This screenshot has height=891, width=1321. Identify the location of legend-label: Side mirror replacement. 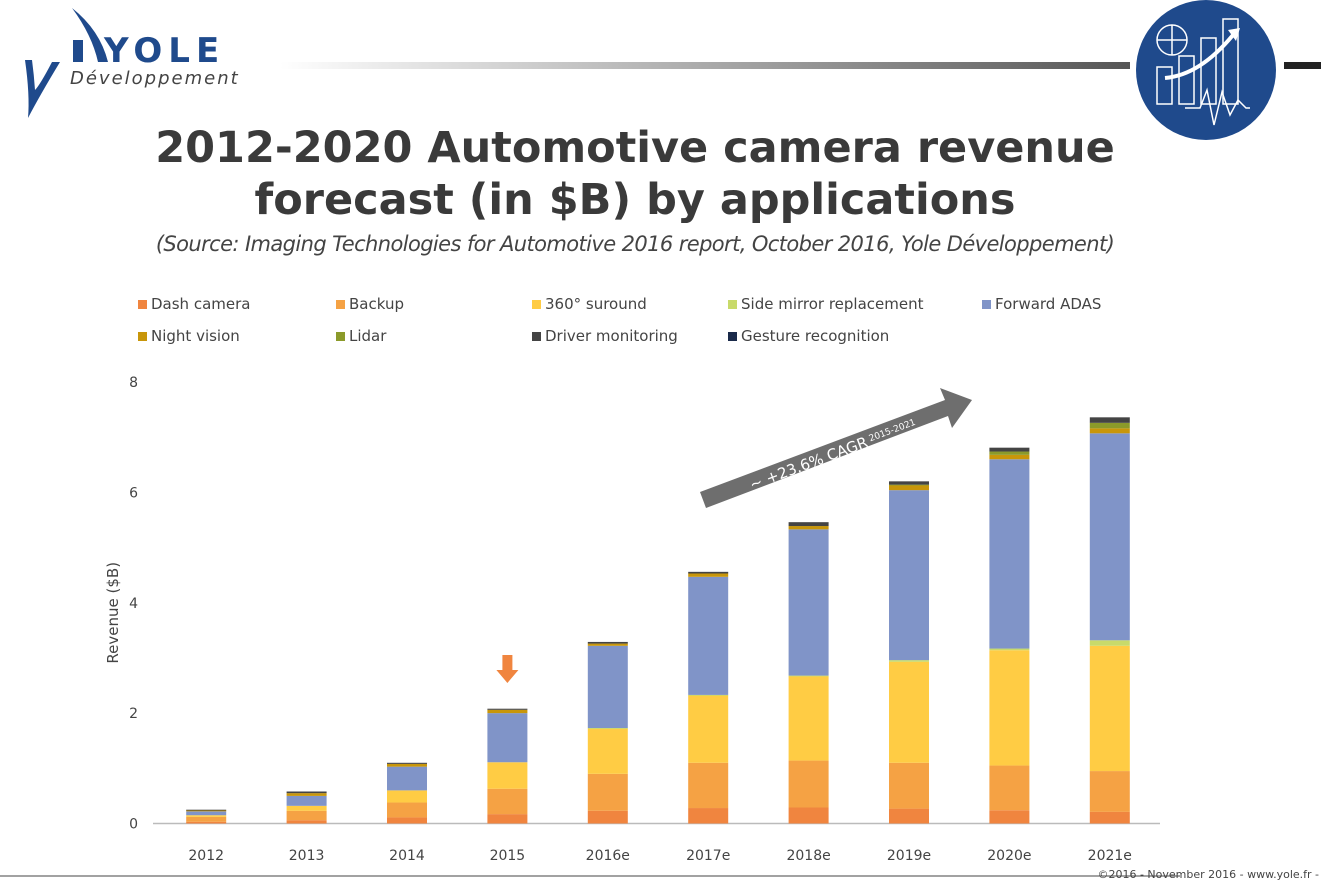
(832, 304).